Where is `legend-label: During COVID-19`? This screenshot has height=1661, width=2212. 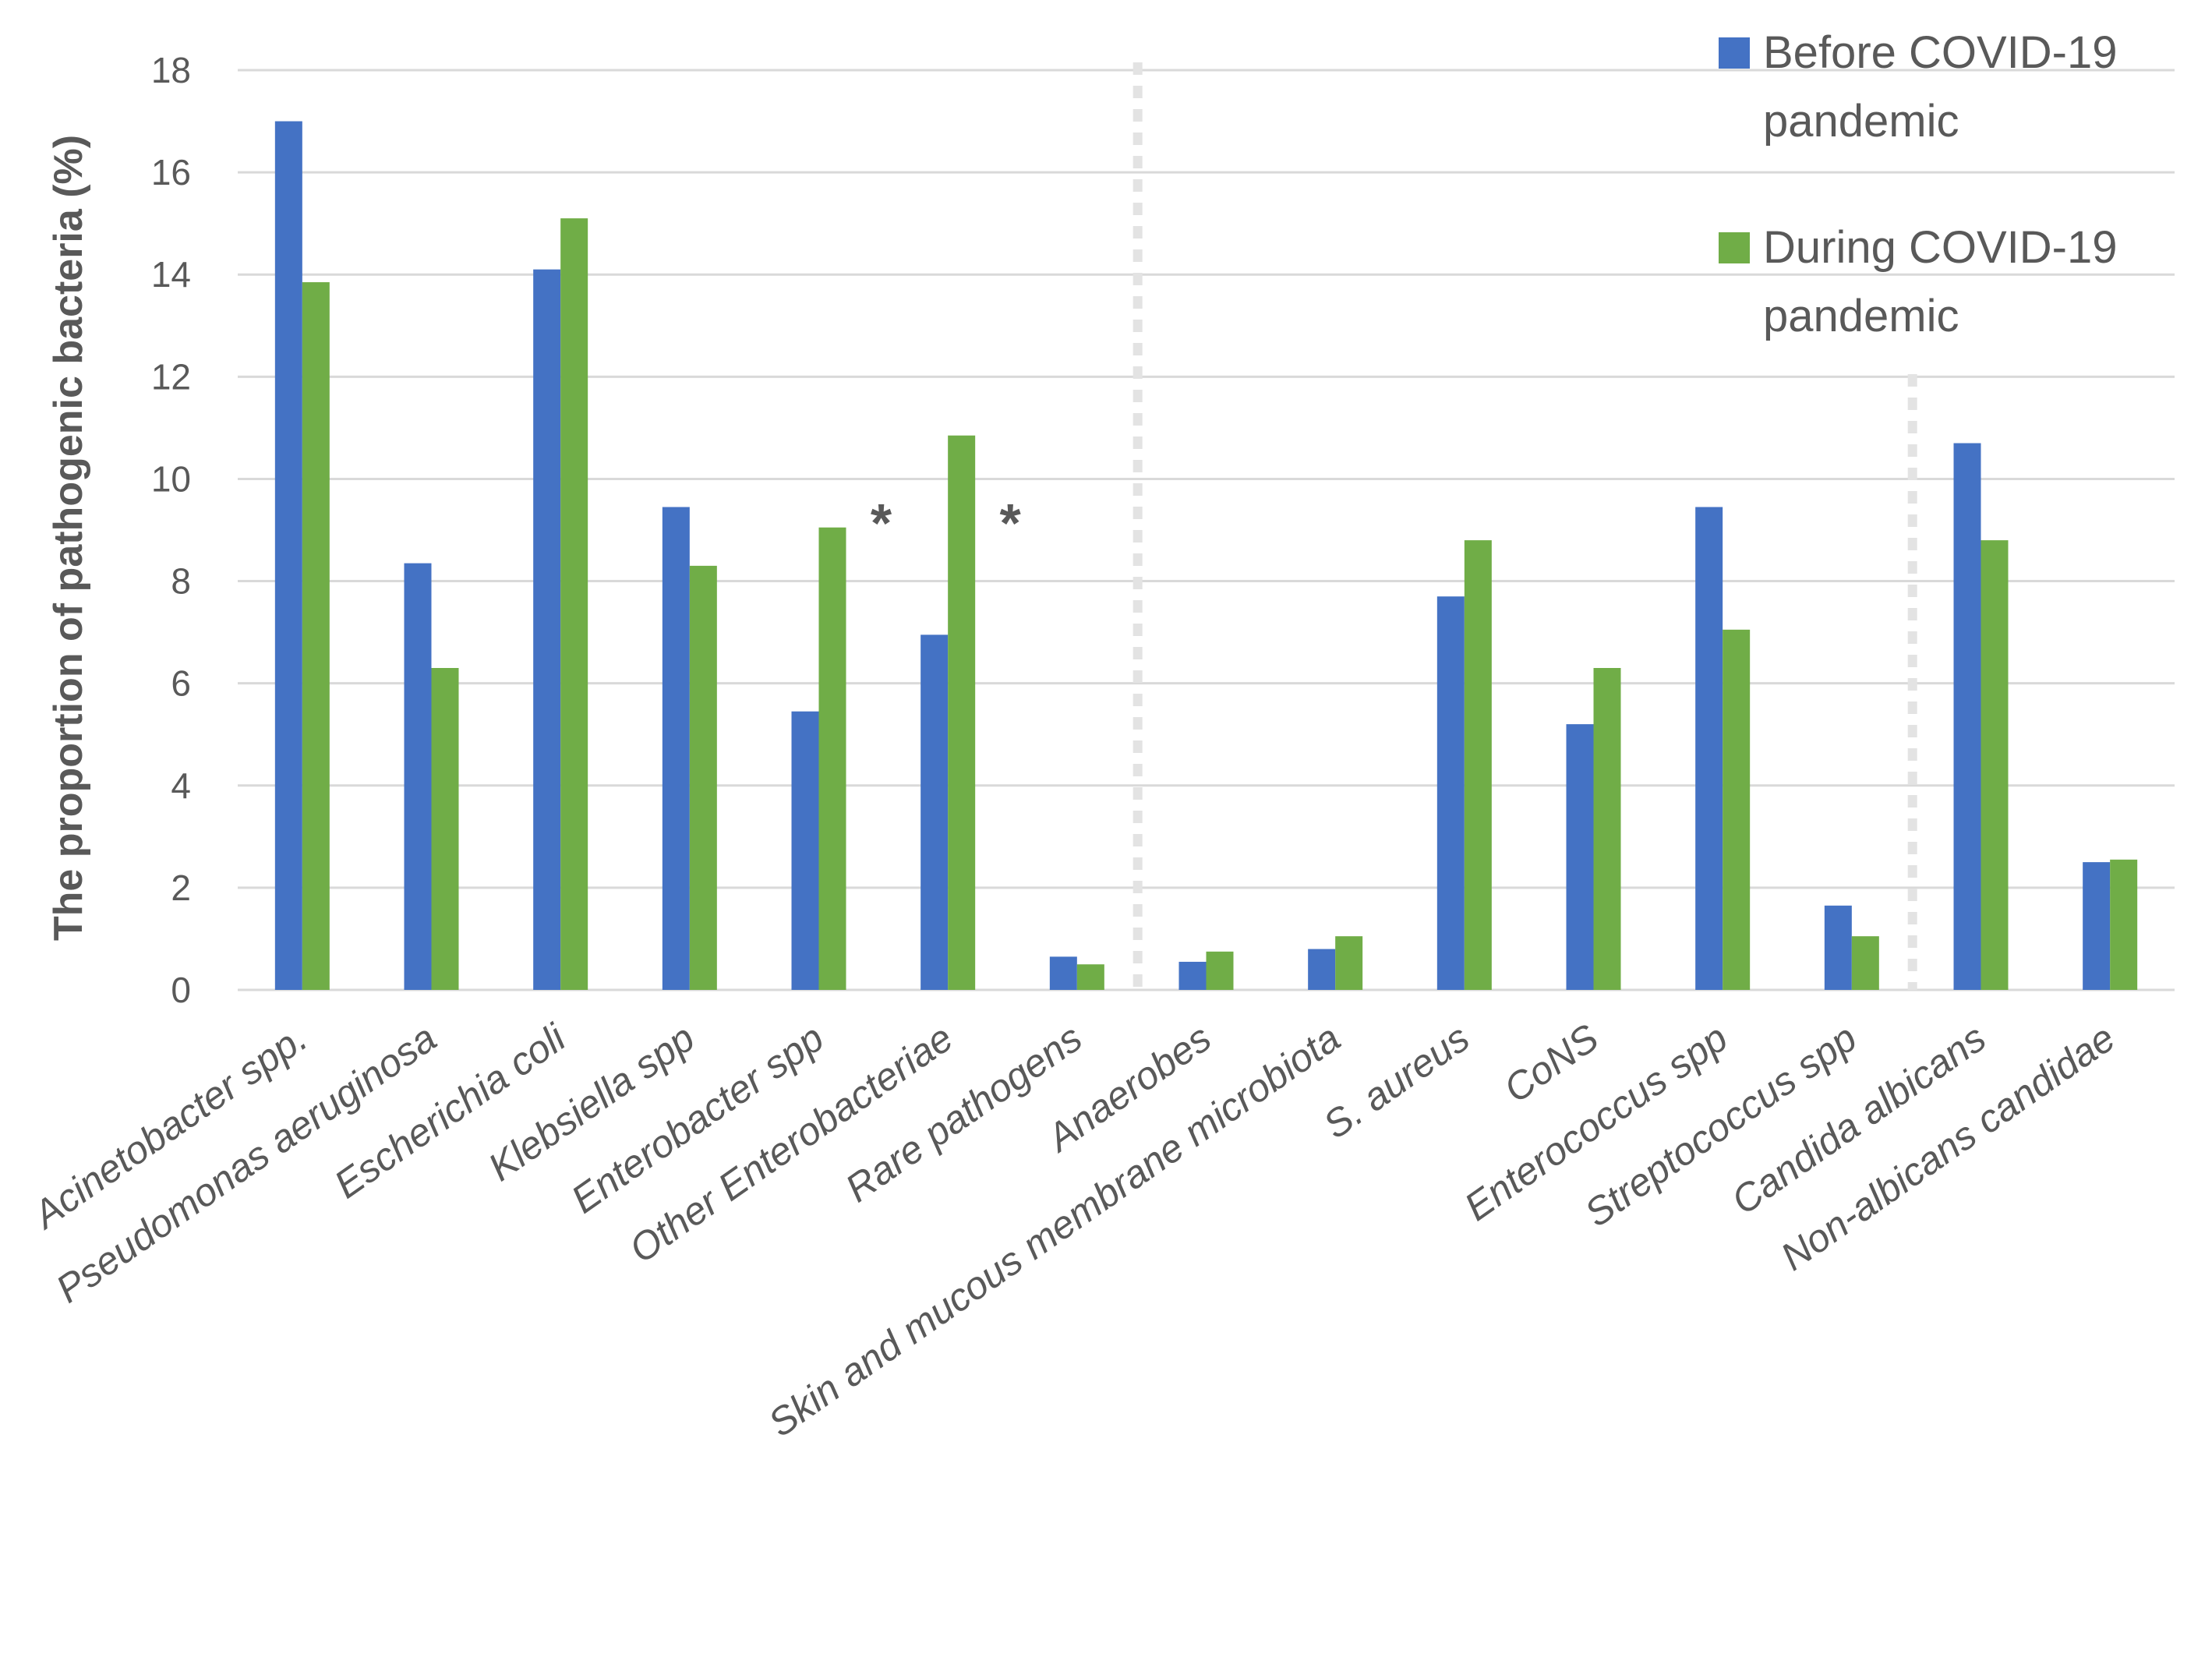 legend-label: During COVID-19 is located at coordinates (1940, 248).